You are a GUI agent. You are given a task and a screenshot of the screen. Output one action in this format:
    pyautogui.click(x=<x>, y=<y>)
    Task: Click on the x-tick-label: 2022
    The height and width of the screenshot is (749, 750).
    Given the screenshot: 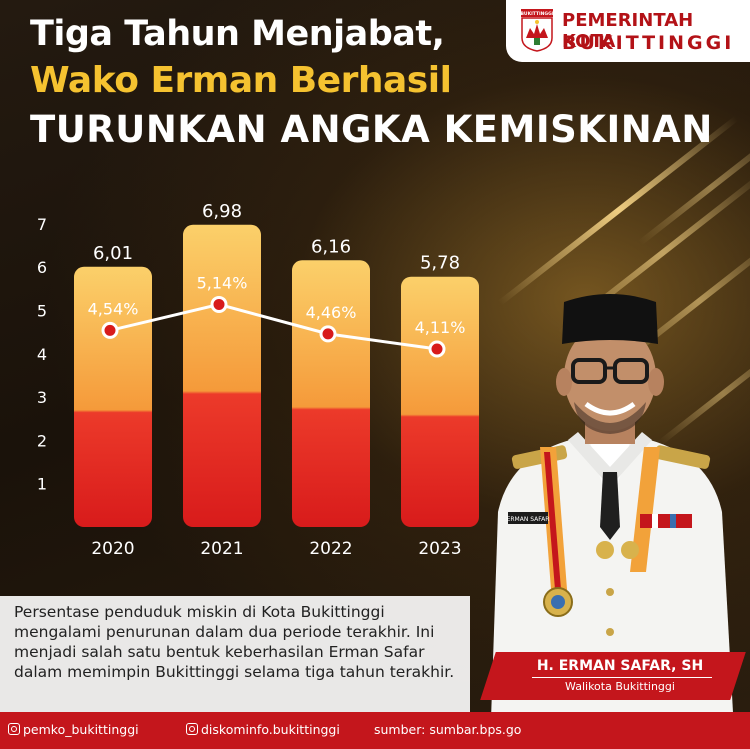 What is the action you would take?
    pyautogui.click(x=330, y=549)
    